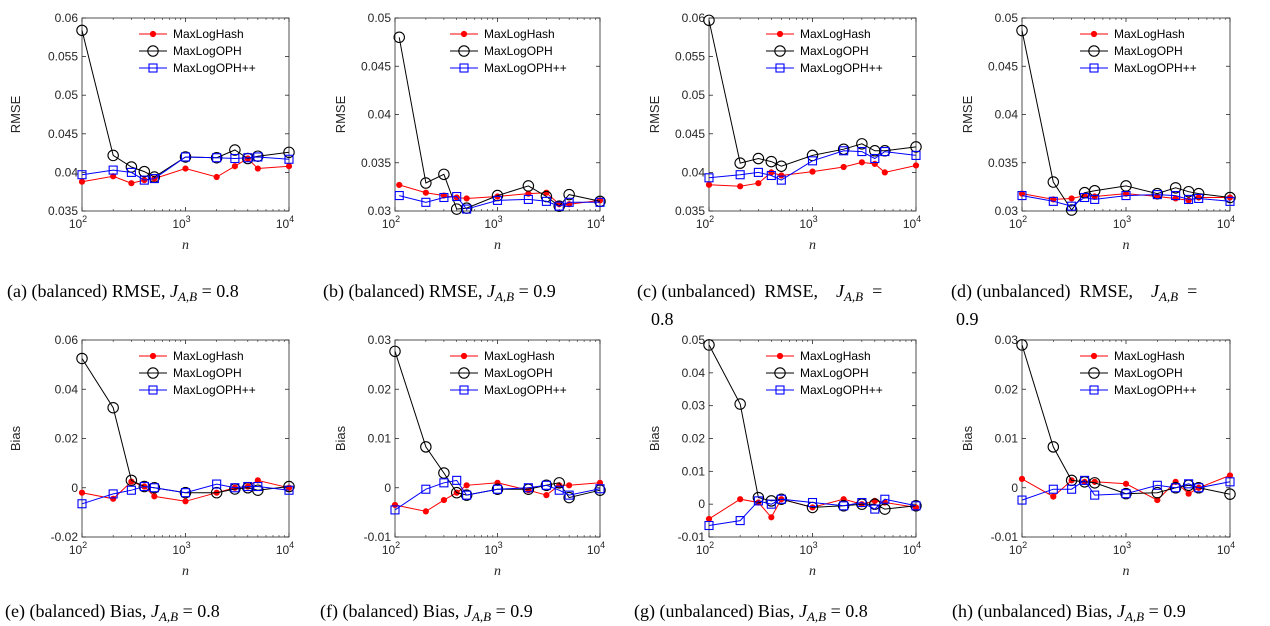 Image resolution: width=1270 pixels, height=626 pixels. What do you see at coordinates (67, 389) in the screenshot?
I see `y-tick-label: 0.04` at bounding box center [67, 389].